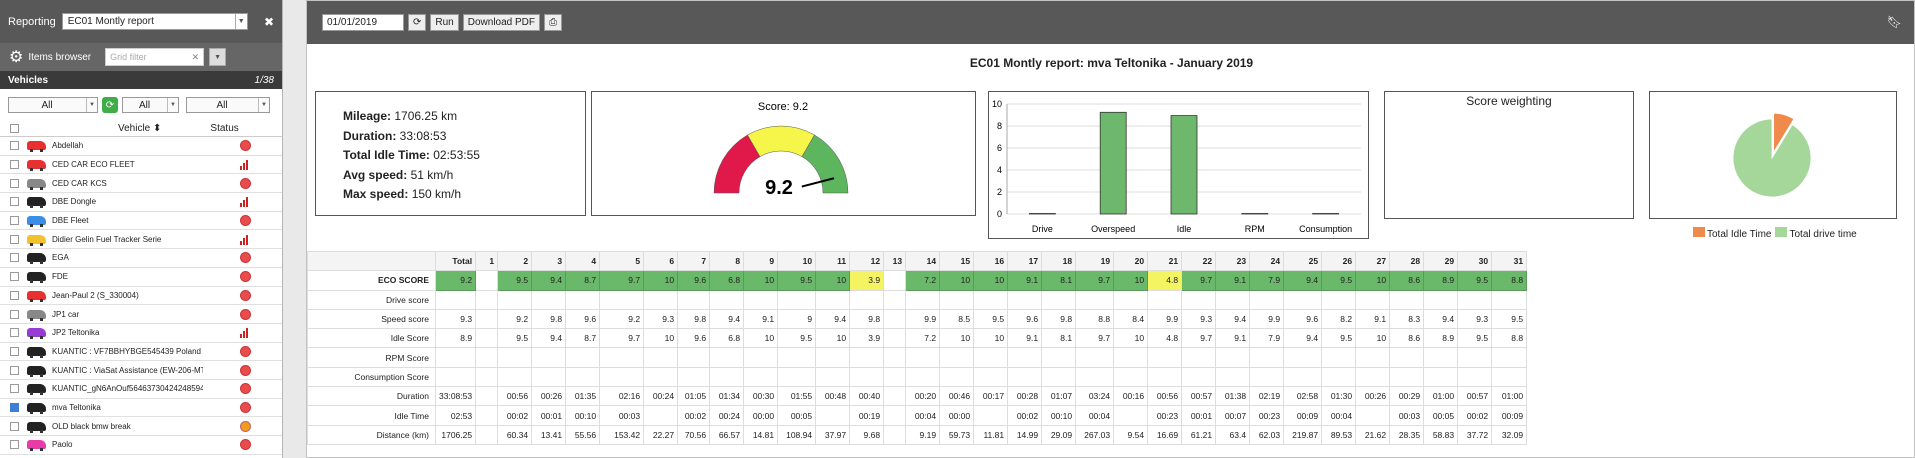 The width and height of the screenshot is (1915, 458). I want to click on filter-select-1: All ▼, so click(53, 105).